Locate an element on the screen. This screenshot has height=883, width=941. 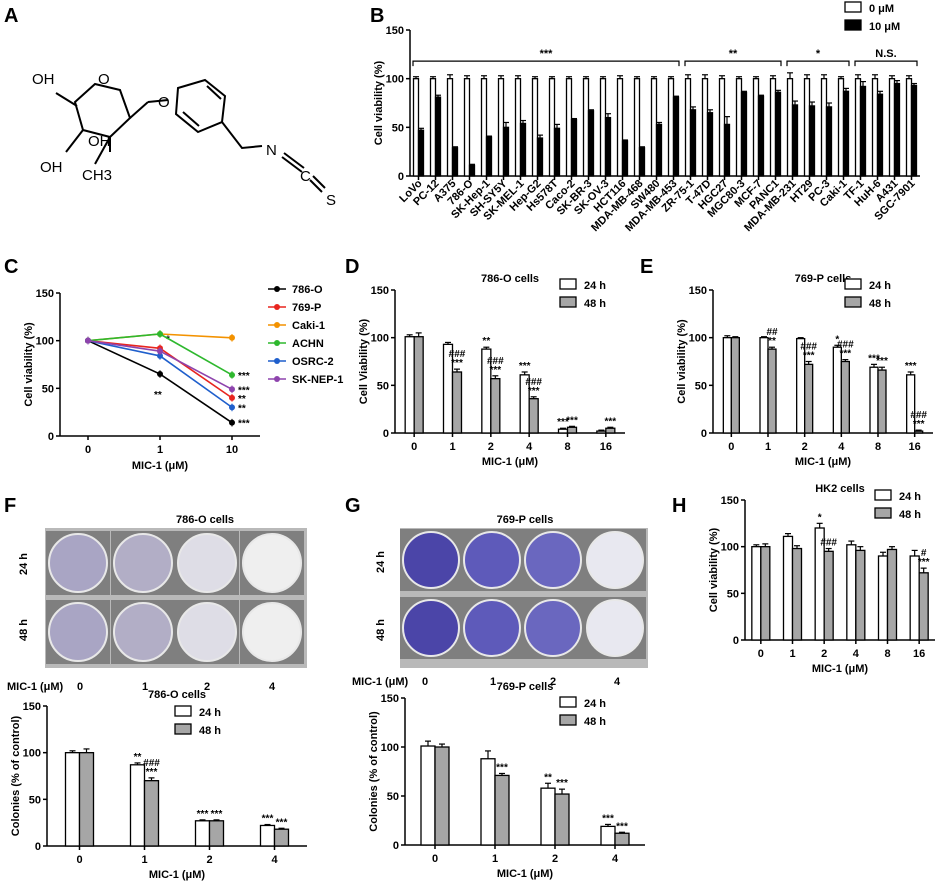
chart-d-annot-1-1-1: *** is located at coordinates (457, 363).